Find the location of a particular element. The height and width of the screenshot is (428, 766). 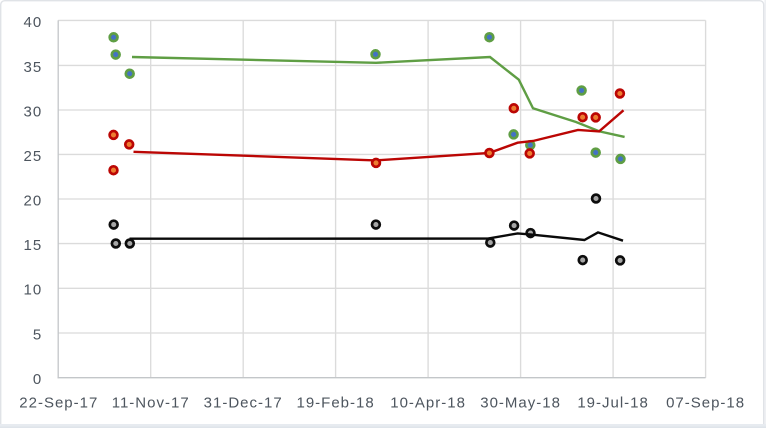

svg-text: 10-Apr-18 is located at coordinates (428, 403).